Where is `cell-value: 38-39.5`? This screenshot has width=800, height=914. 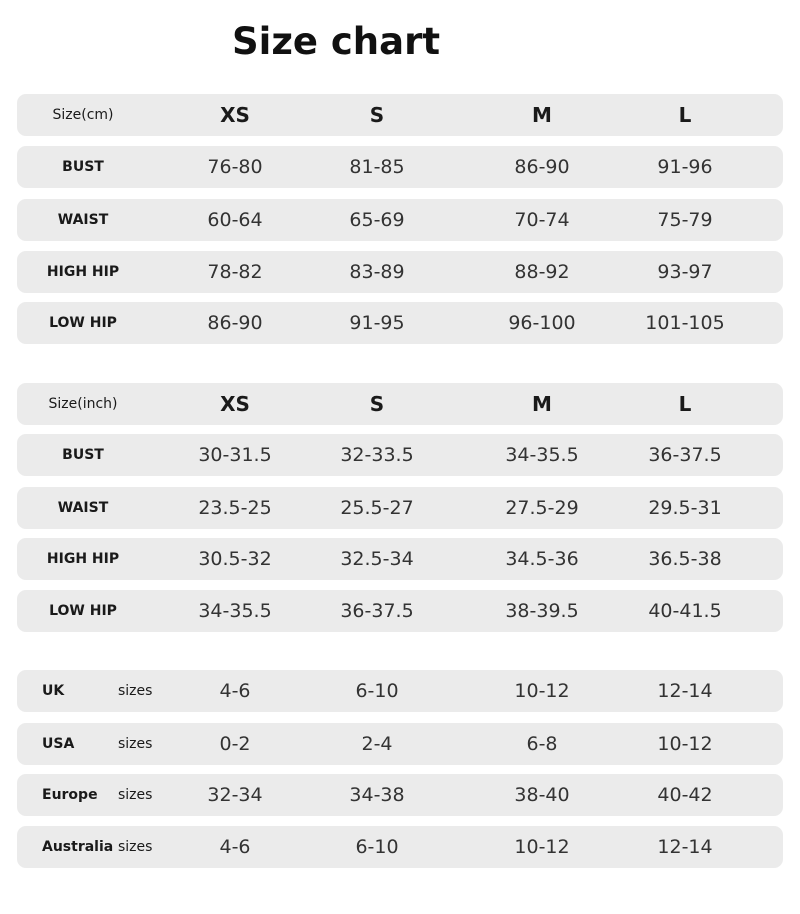 cell-value: 38-39.5 is located at coordinates (542, 611).